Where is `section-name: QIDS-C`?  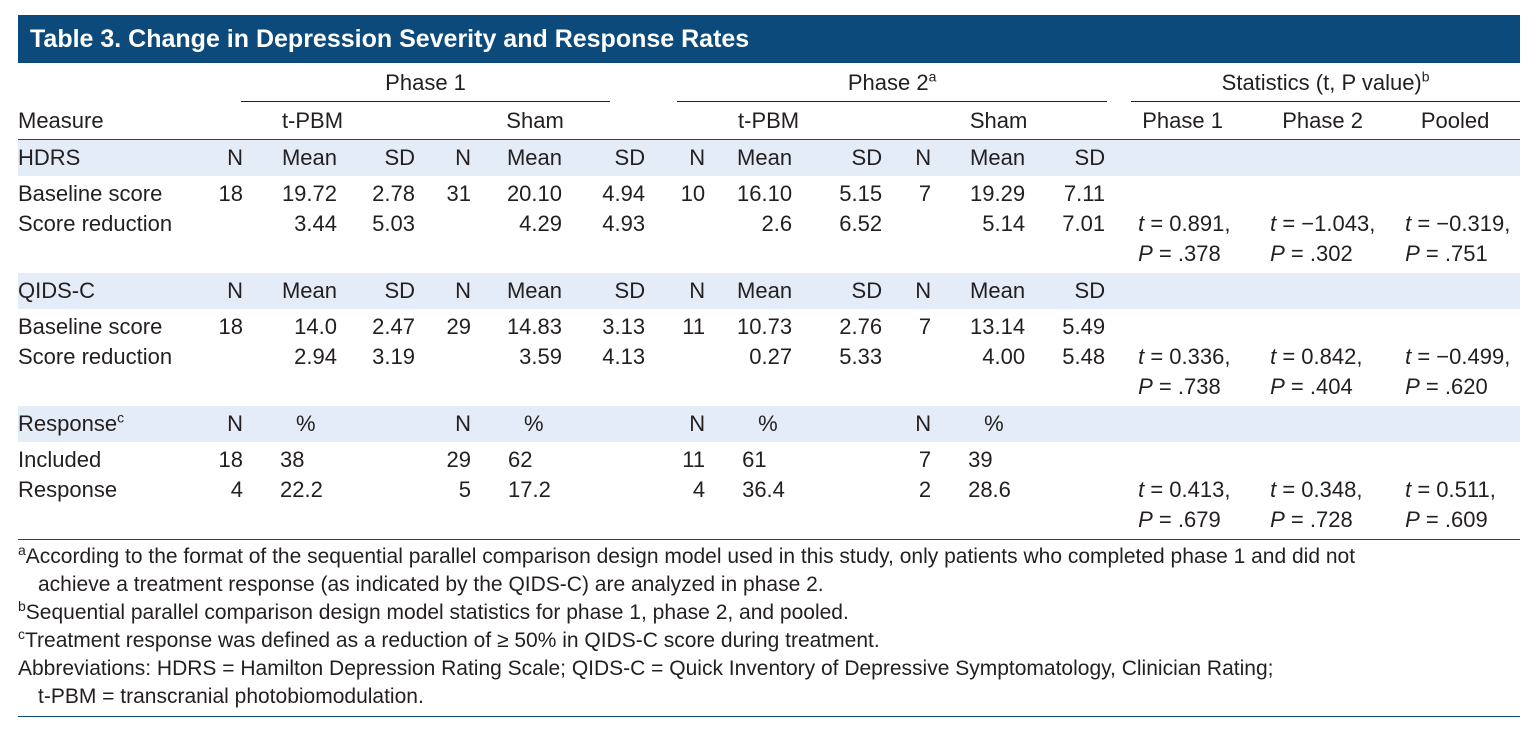 section-name: QIDS-C is located at coordinates (56, 290).